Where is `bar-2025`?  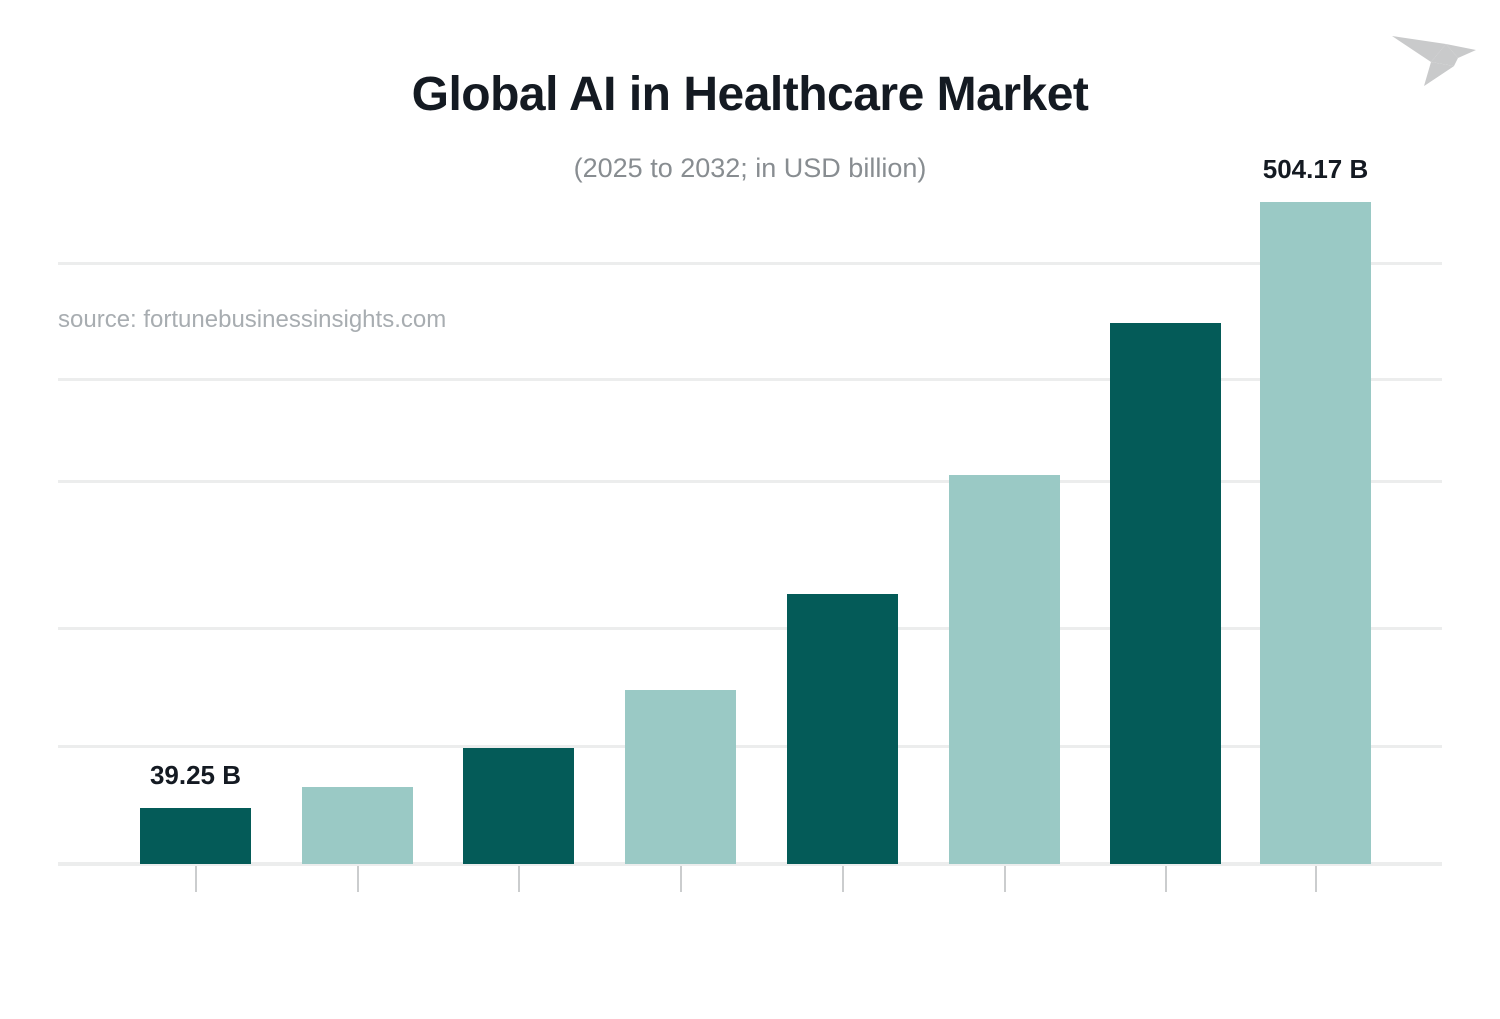
bar-2025 is located at coordinates (195, 836).